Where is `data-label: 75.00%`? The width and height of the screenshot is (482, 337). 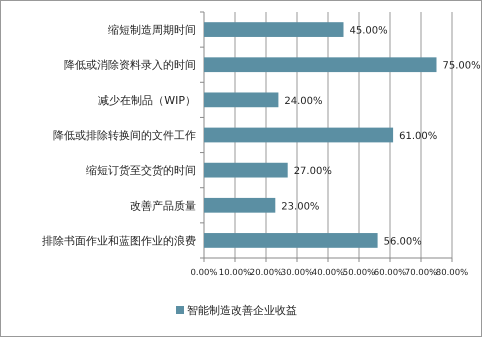
data-label: 75.00% is located at coordinates (461, 66).